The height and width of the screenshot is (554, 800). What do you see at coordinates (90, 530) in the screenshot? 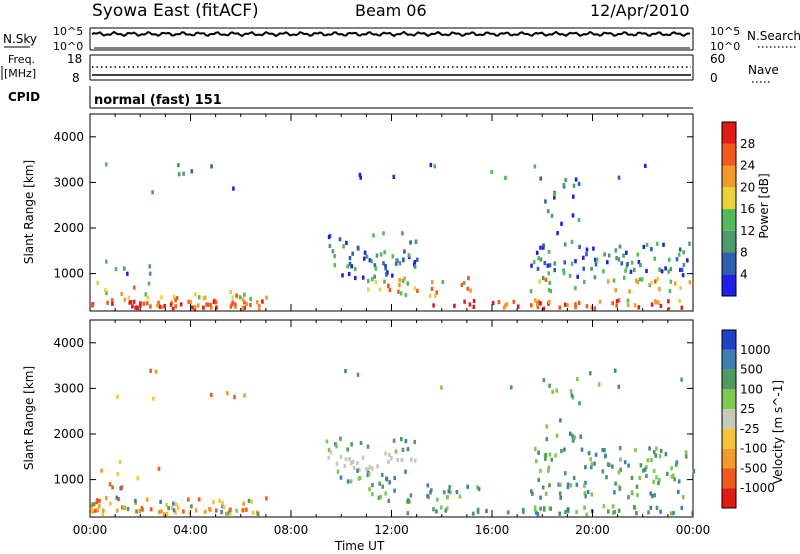
I see `x-tick-label: 00:00` at bounding box center [90, 530].